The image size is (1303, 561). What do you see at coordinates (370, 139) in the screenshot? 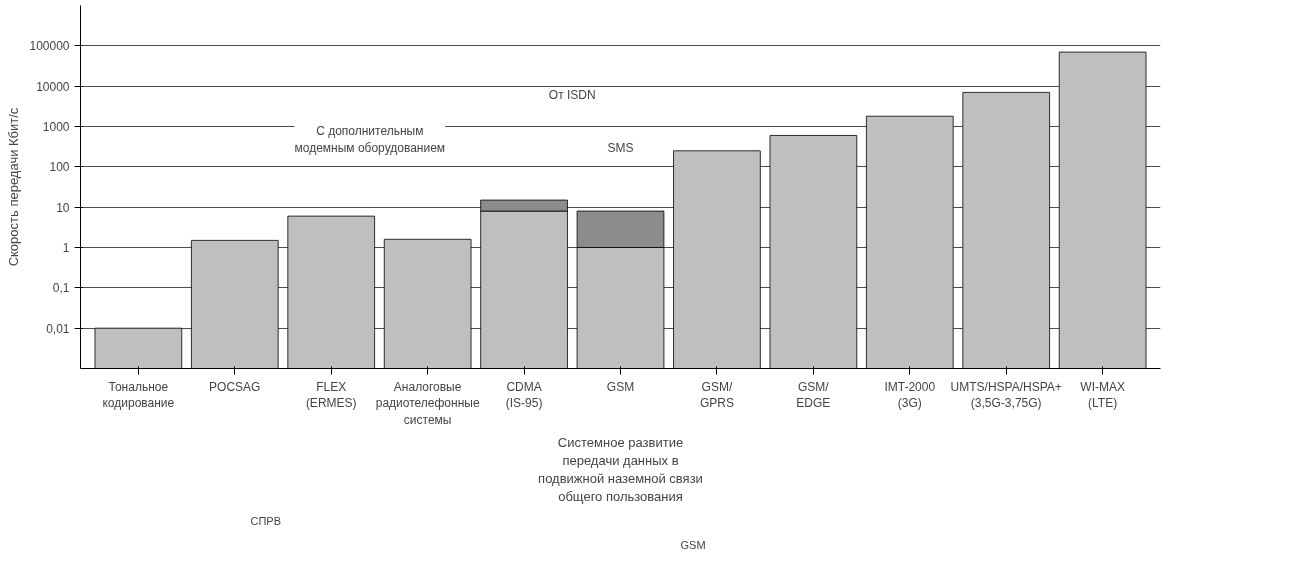
I see `annotation: С дополнительным модемным оборудованием` at bounding box center [370, 139].